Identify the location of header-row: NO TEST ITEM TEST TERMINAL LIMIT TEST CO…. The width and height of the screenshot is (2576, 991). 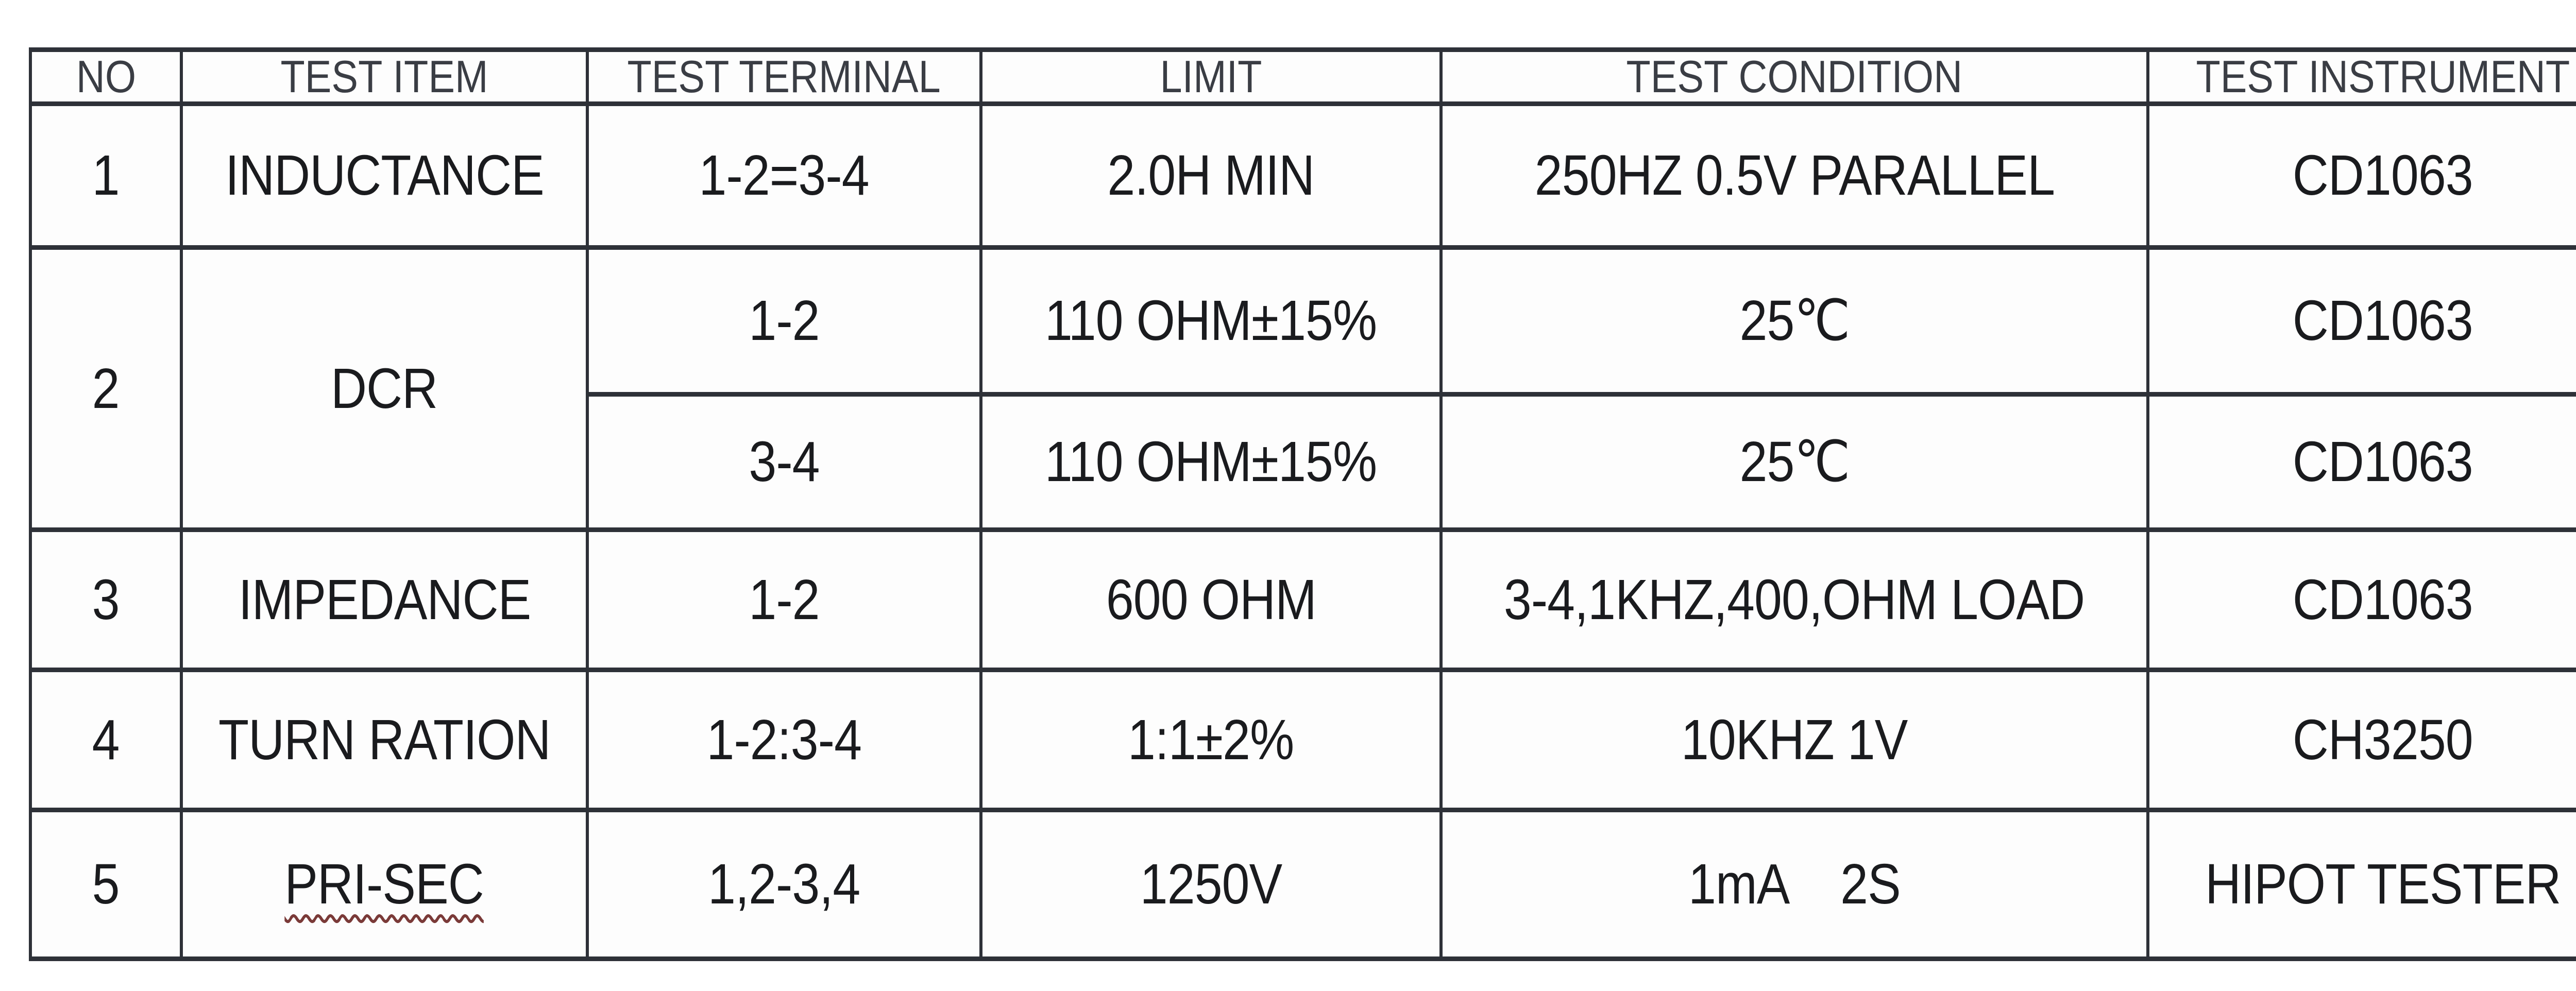
(1302, 77).